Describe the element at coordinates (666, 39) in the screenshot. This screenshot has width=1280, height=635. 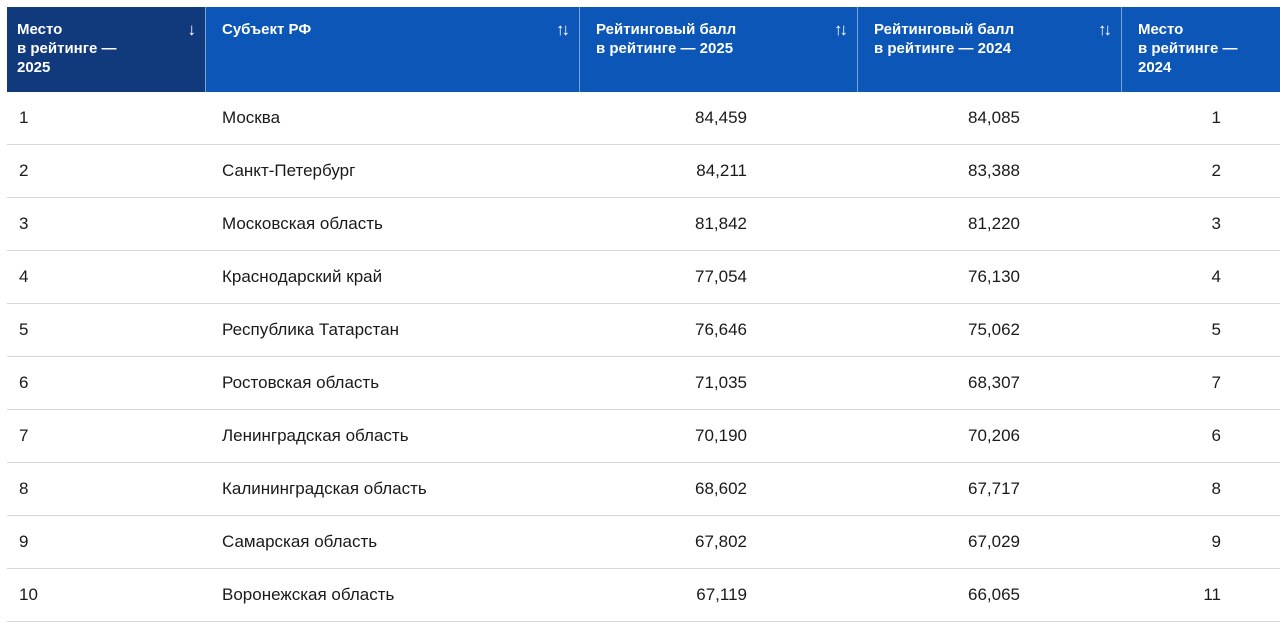
I see `col-header-score-2025-label: Рейтинговый балл в рейтинге — 2025` at that location.